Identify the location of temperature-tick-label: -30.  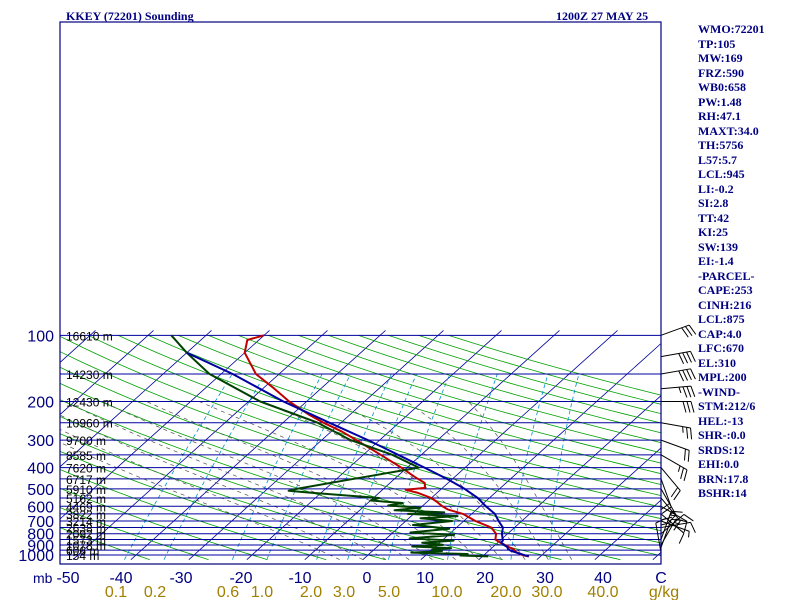
(180, 578).